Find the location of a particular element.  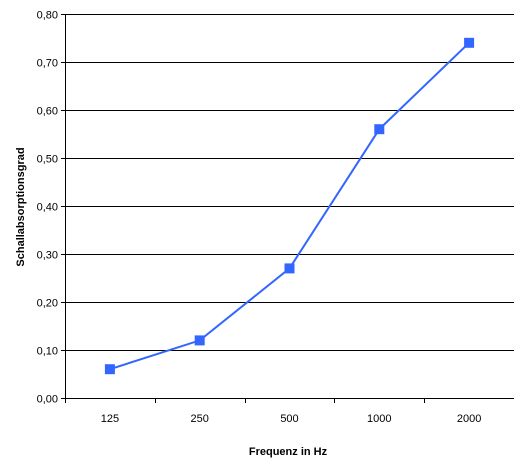

x-axis-title: Frequenz in Hz is located at coordinates (288, 452).